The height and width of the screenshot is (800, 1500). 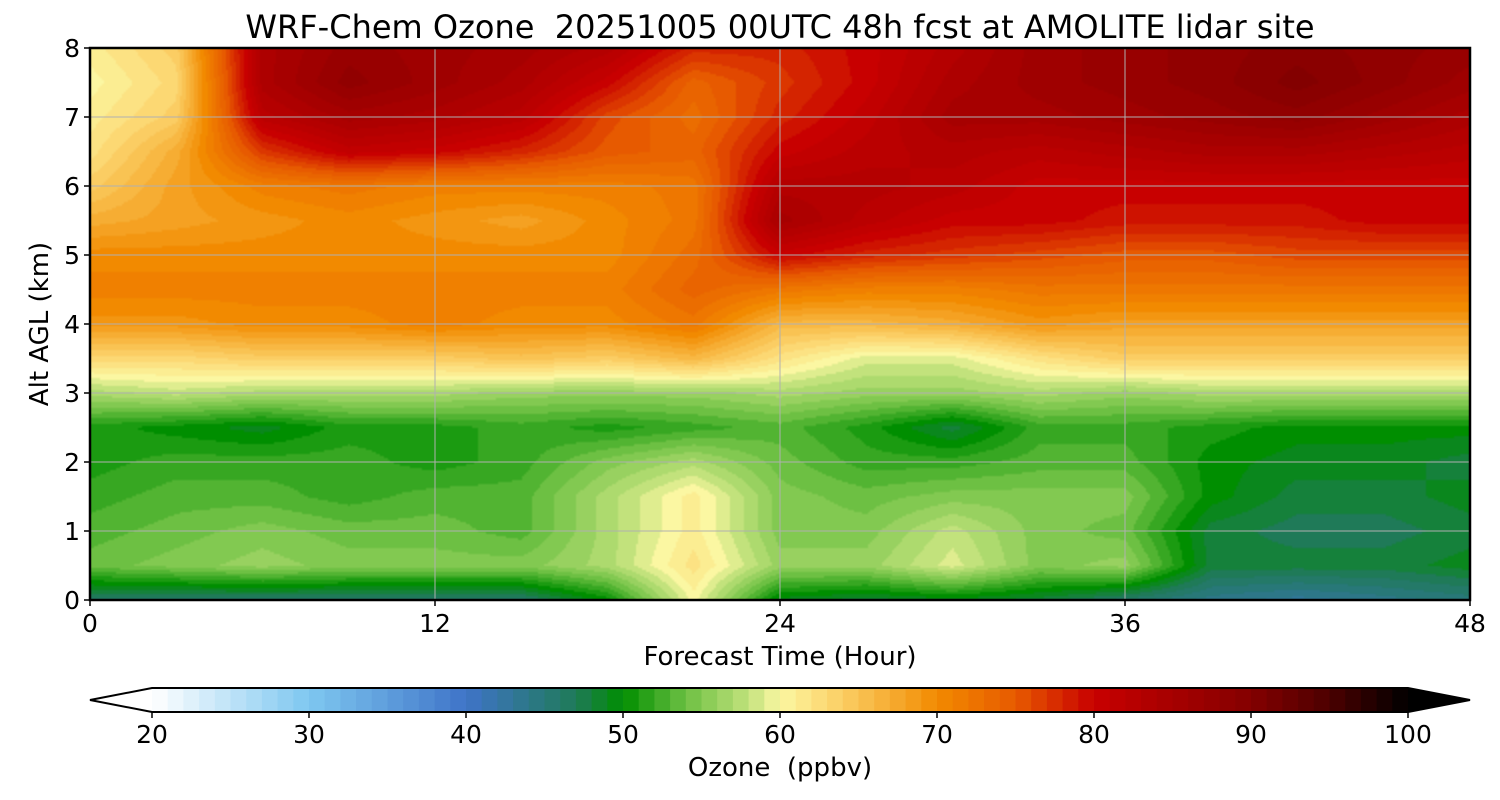 What do you see at coordinates (780, 718) in the screenshot?
I see `colorbar: 20 30 40 50 60 70 80 90 100` at bounding box center [780, 718].